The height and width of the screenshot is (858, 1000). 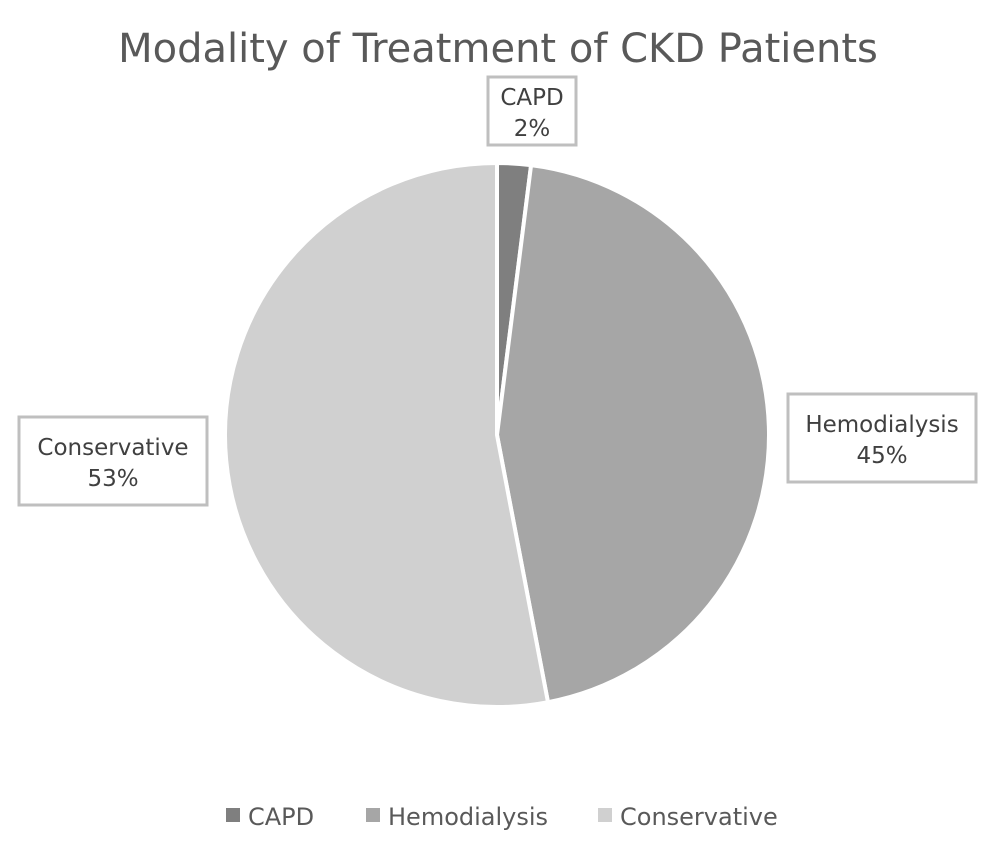 I want to click on legend-label: Conservative, so click(x=699, y=817).